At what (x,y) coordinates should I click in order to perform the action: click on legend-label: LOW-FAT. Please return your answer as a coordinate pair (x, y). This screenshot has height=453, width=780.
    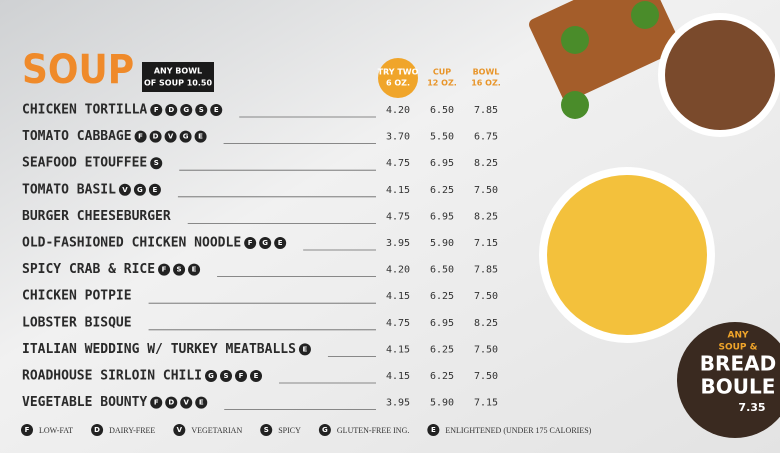
    Looking at the image, I should click on (56, 430).